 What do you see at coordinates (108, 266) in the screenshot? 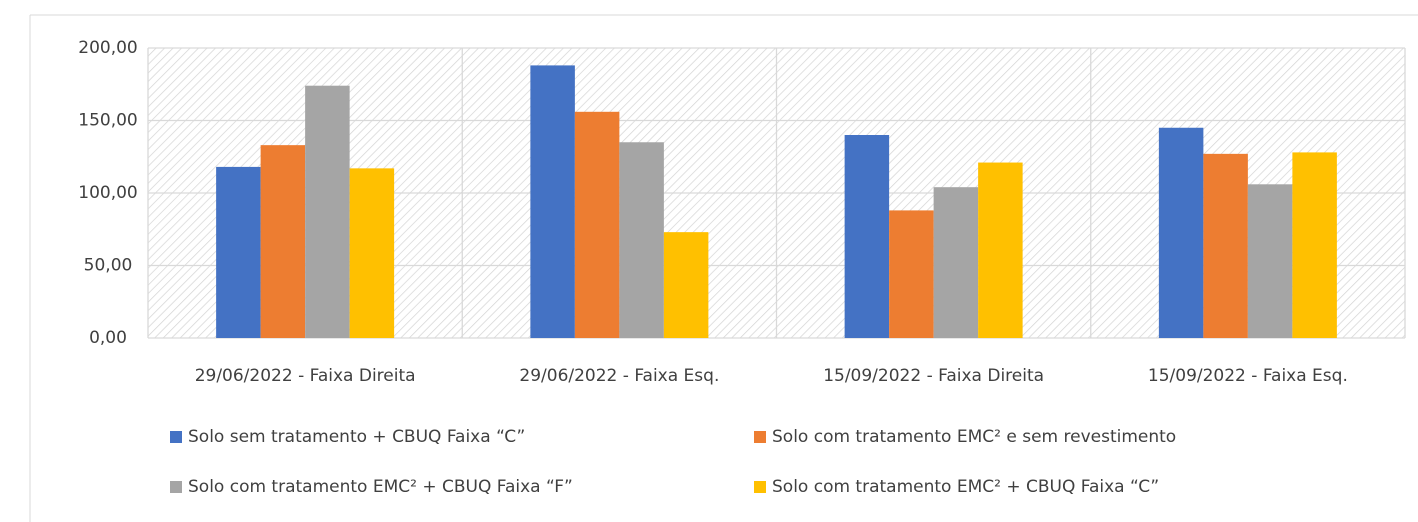
I see `y-tick-label: 50,00` at bounding box center [108, 266].